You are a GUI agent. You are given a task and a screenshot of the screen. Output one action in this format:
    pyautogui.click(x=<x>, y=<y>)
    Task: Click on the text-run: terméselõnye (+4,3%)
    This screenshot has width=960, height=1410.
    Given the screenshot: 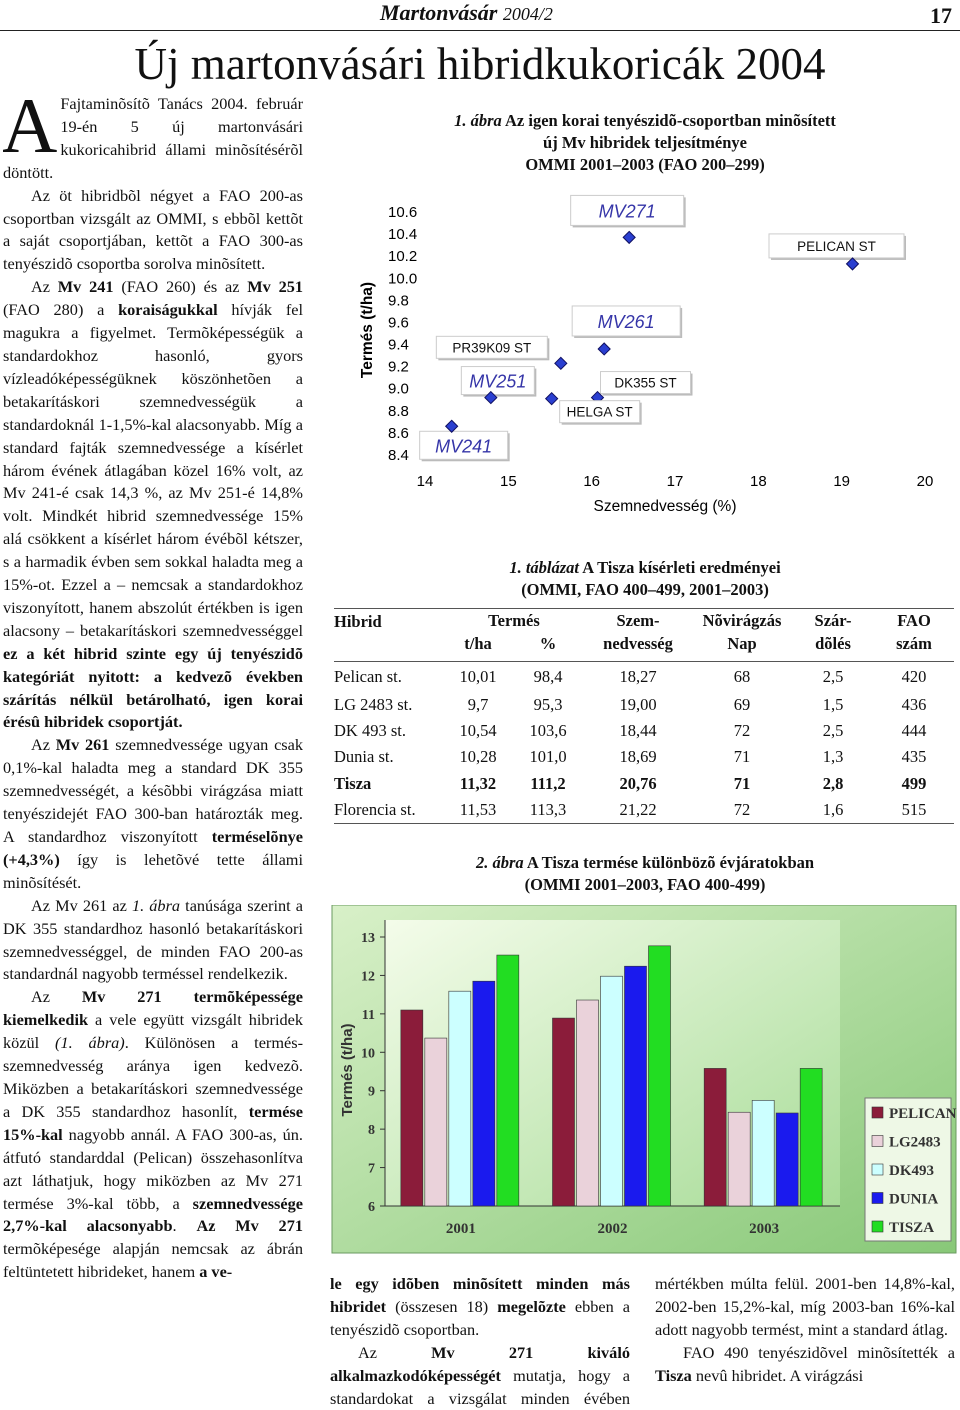 What is the action you would take?
    pyautogui.click(x=153, y=848)
    